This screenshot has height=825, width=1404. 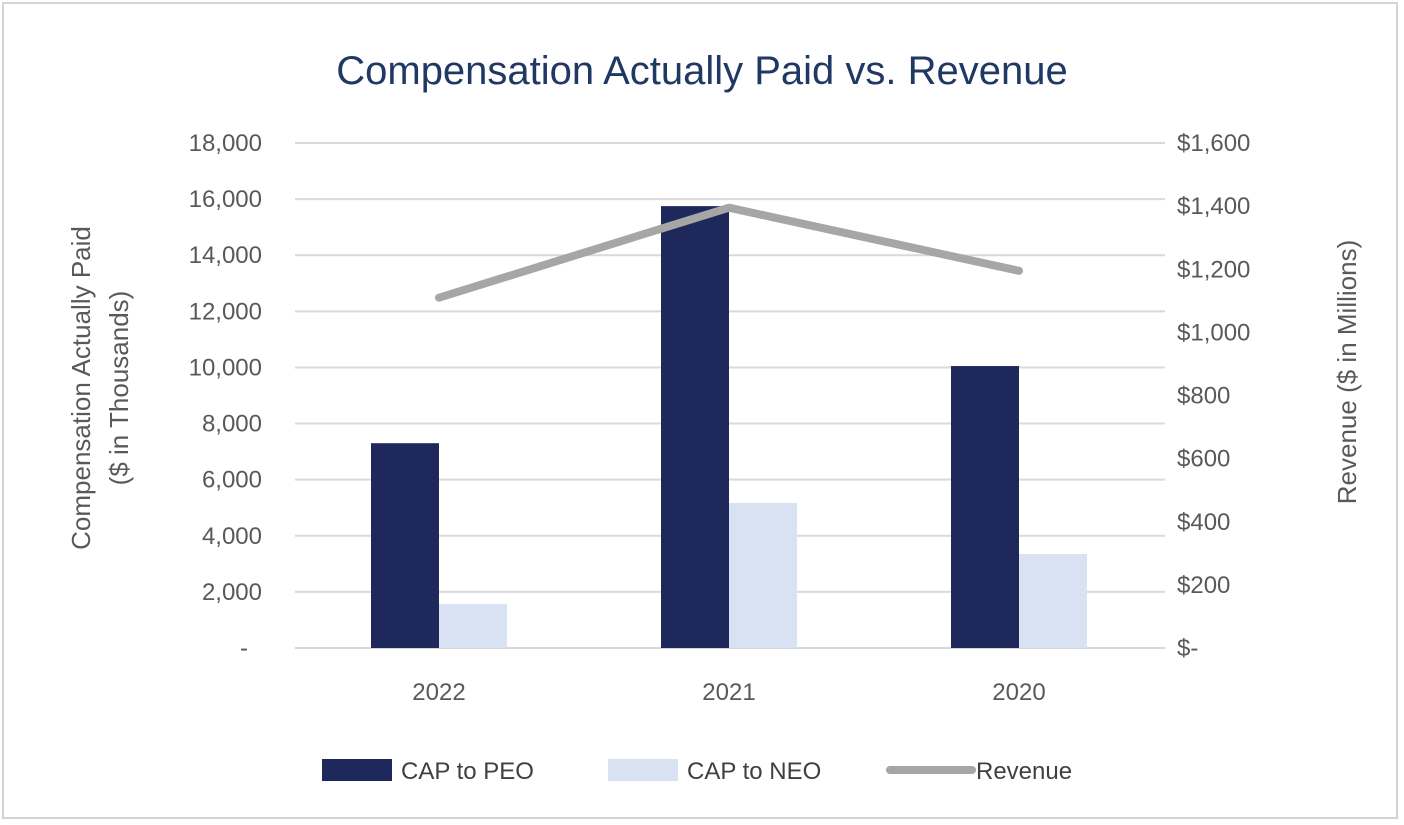 What do you see at coordinates (1018, 692) in the screenshot?
I see `x-tick-label: 2020` at bounding box center [1018, 692].